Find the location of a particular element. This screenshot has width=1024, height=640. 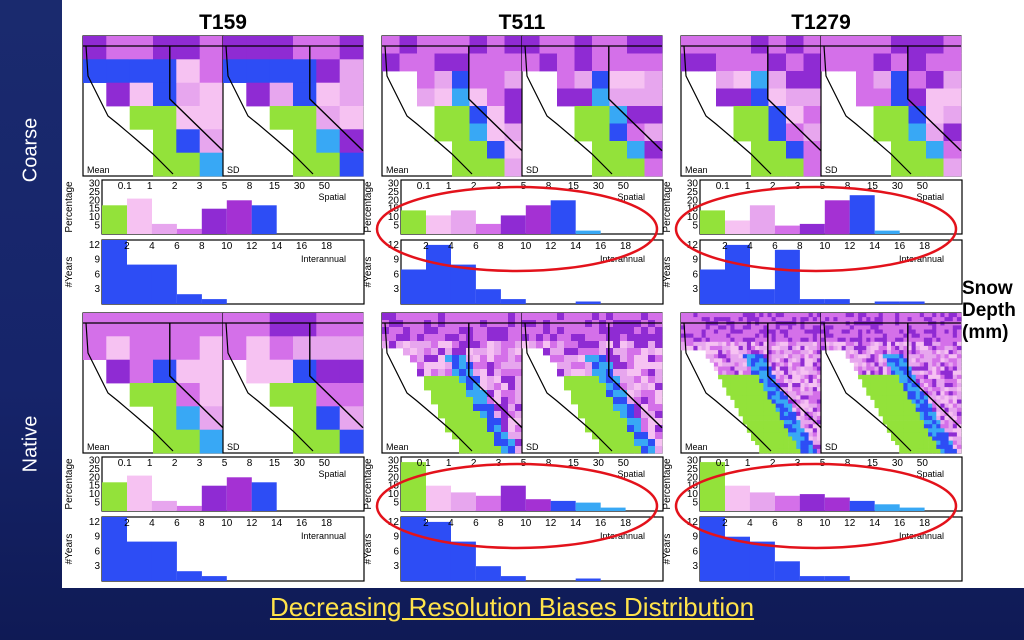

interannual-ytick: 6 is located at coordinates (396, 551).